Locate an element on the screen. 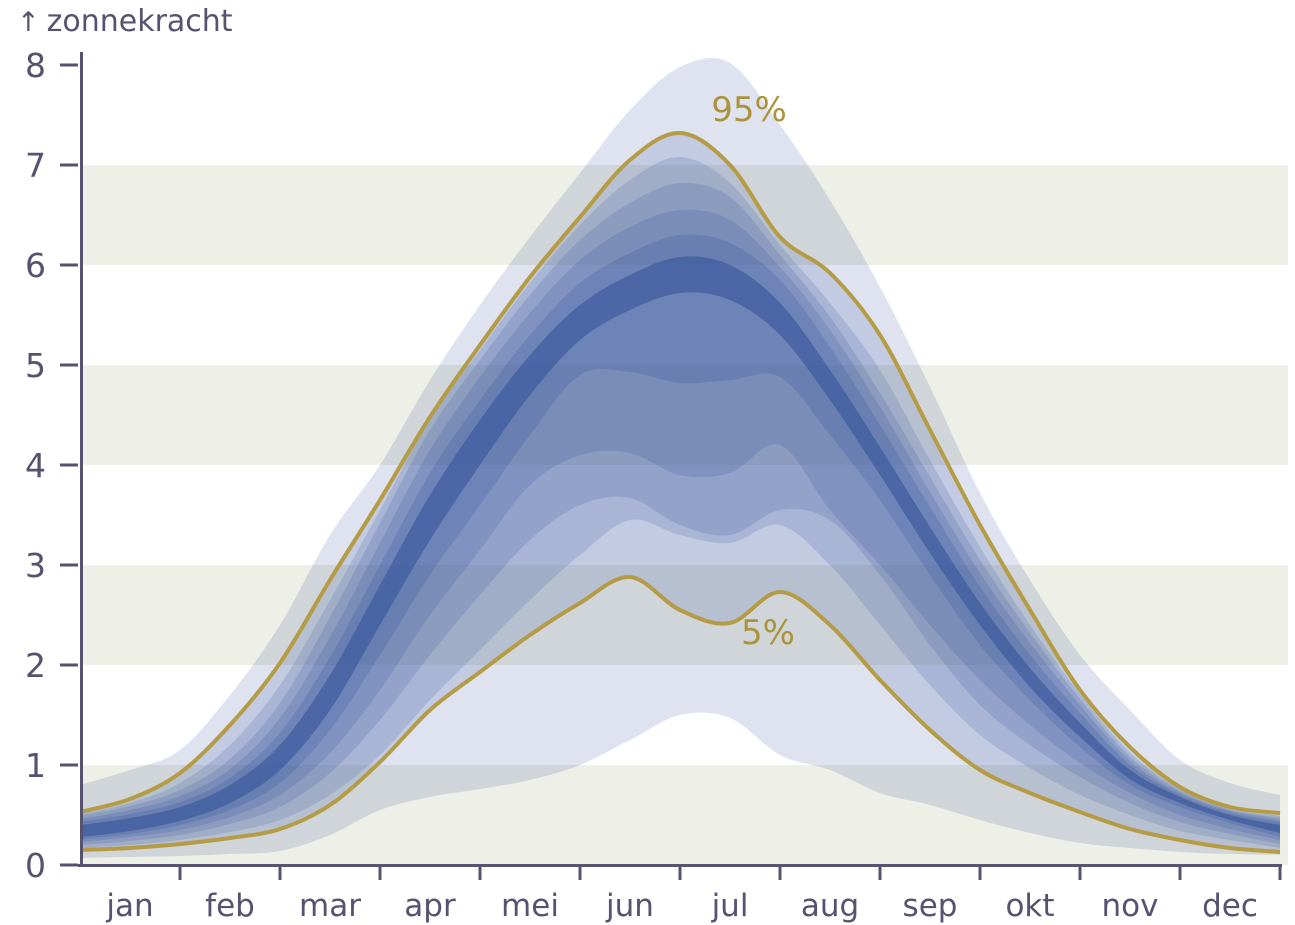  annotation-95%: 95% is located at coordinates (749, 110).